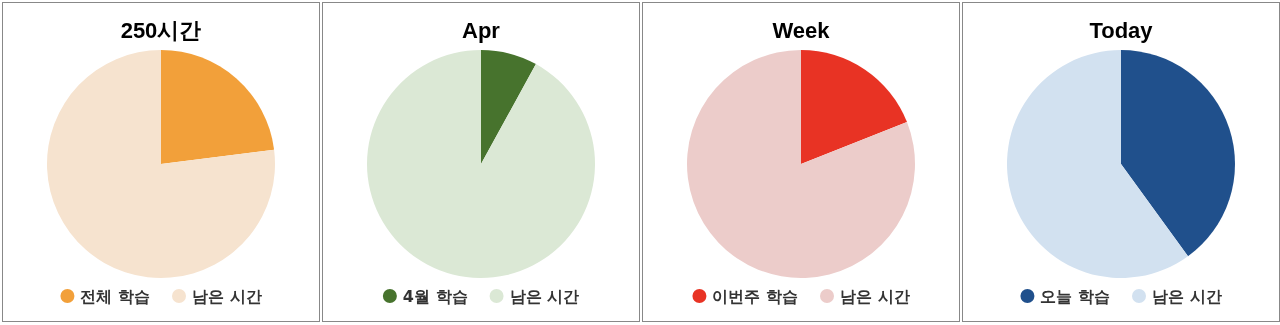 This screenshot has width=1280, height=325. What do you see at coordinates (1075, 296) in the screenshot?
I see `legend-label: 오늘 학습` at bounding box center [1075, 296].